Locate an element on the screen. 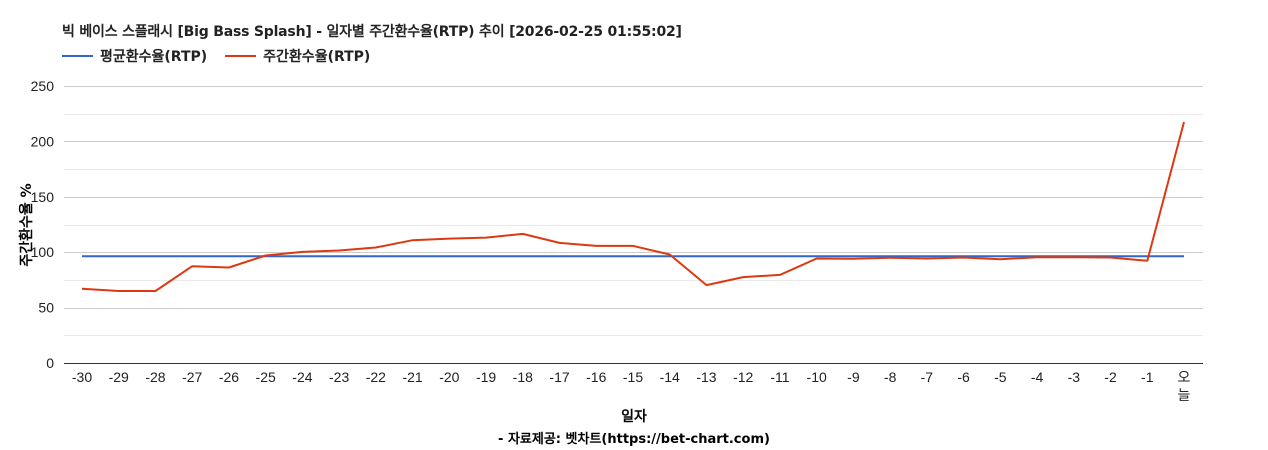  legend-label-weekly: 주간환수율(RTP) is located at coordinates (317, 57).